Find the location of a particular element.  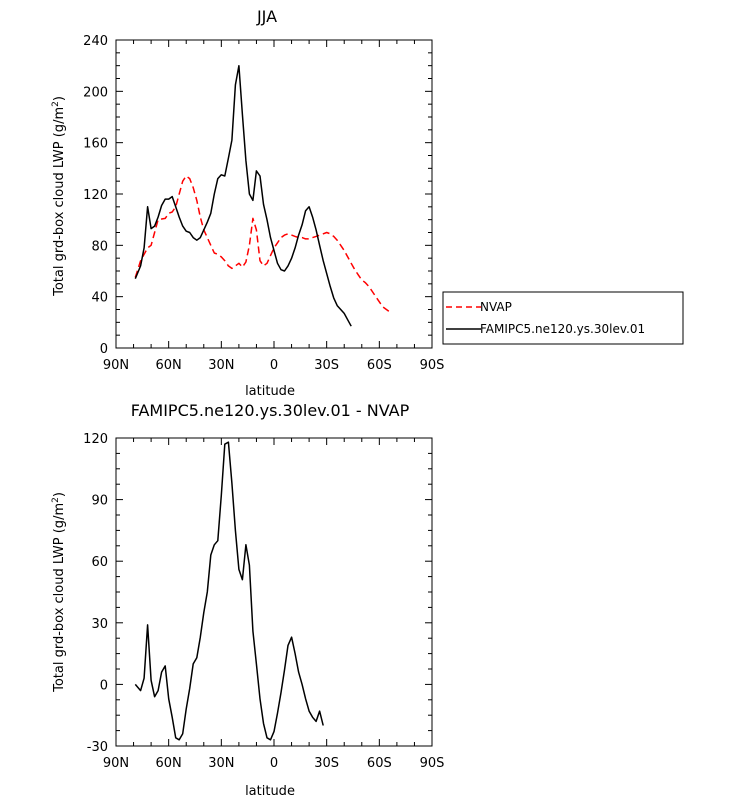

top-chart-xtick-label: 30N is located at coordinates (221, 365).